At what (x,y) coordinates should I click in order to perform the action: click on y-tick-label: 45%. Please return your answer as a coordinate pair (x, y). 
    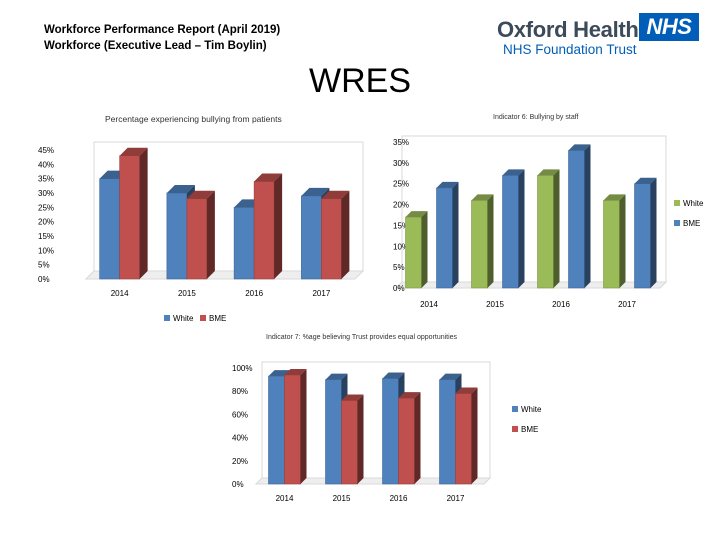
    Looking at the image, I should click on (46, 150).